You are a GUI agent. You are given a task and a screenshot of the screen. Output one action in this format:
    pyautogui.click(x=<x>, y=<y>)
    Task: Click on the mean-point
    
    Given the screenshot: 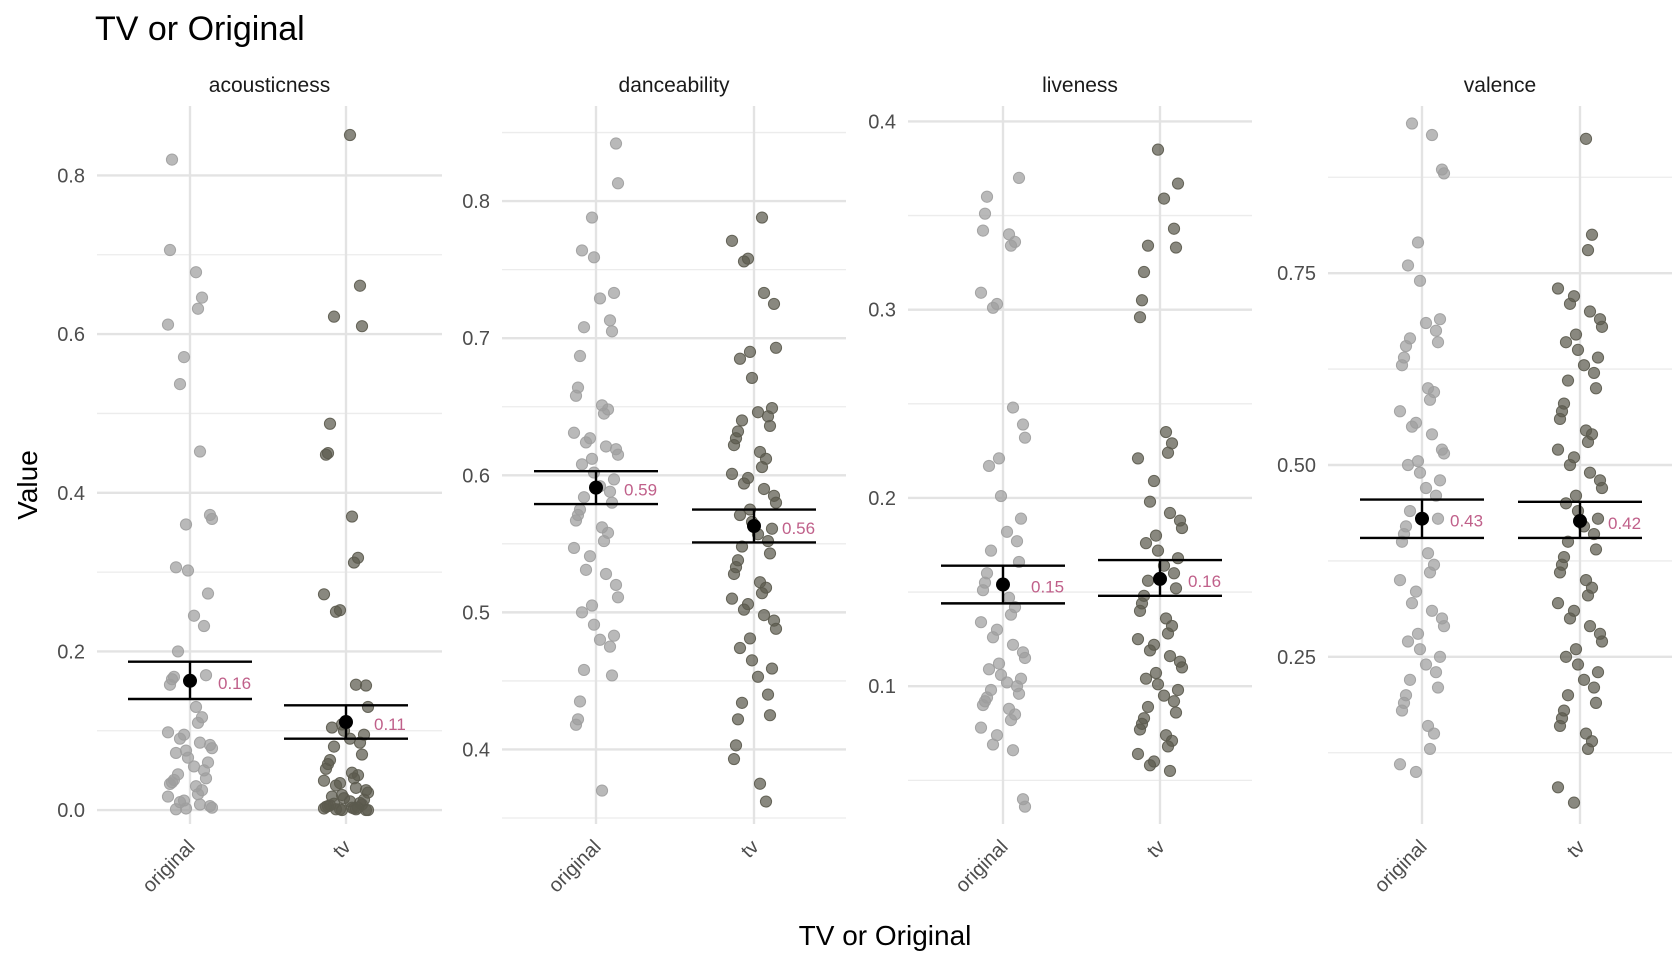 What is the action you would take?
    pyautogui.click(x=190, y=680)
    